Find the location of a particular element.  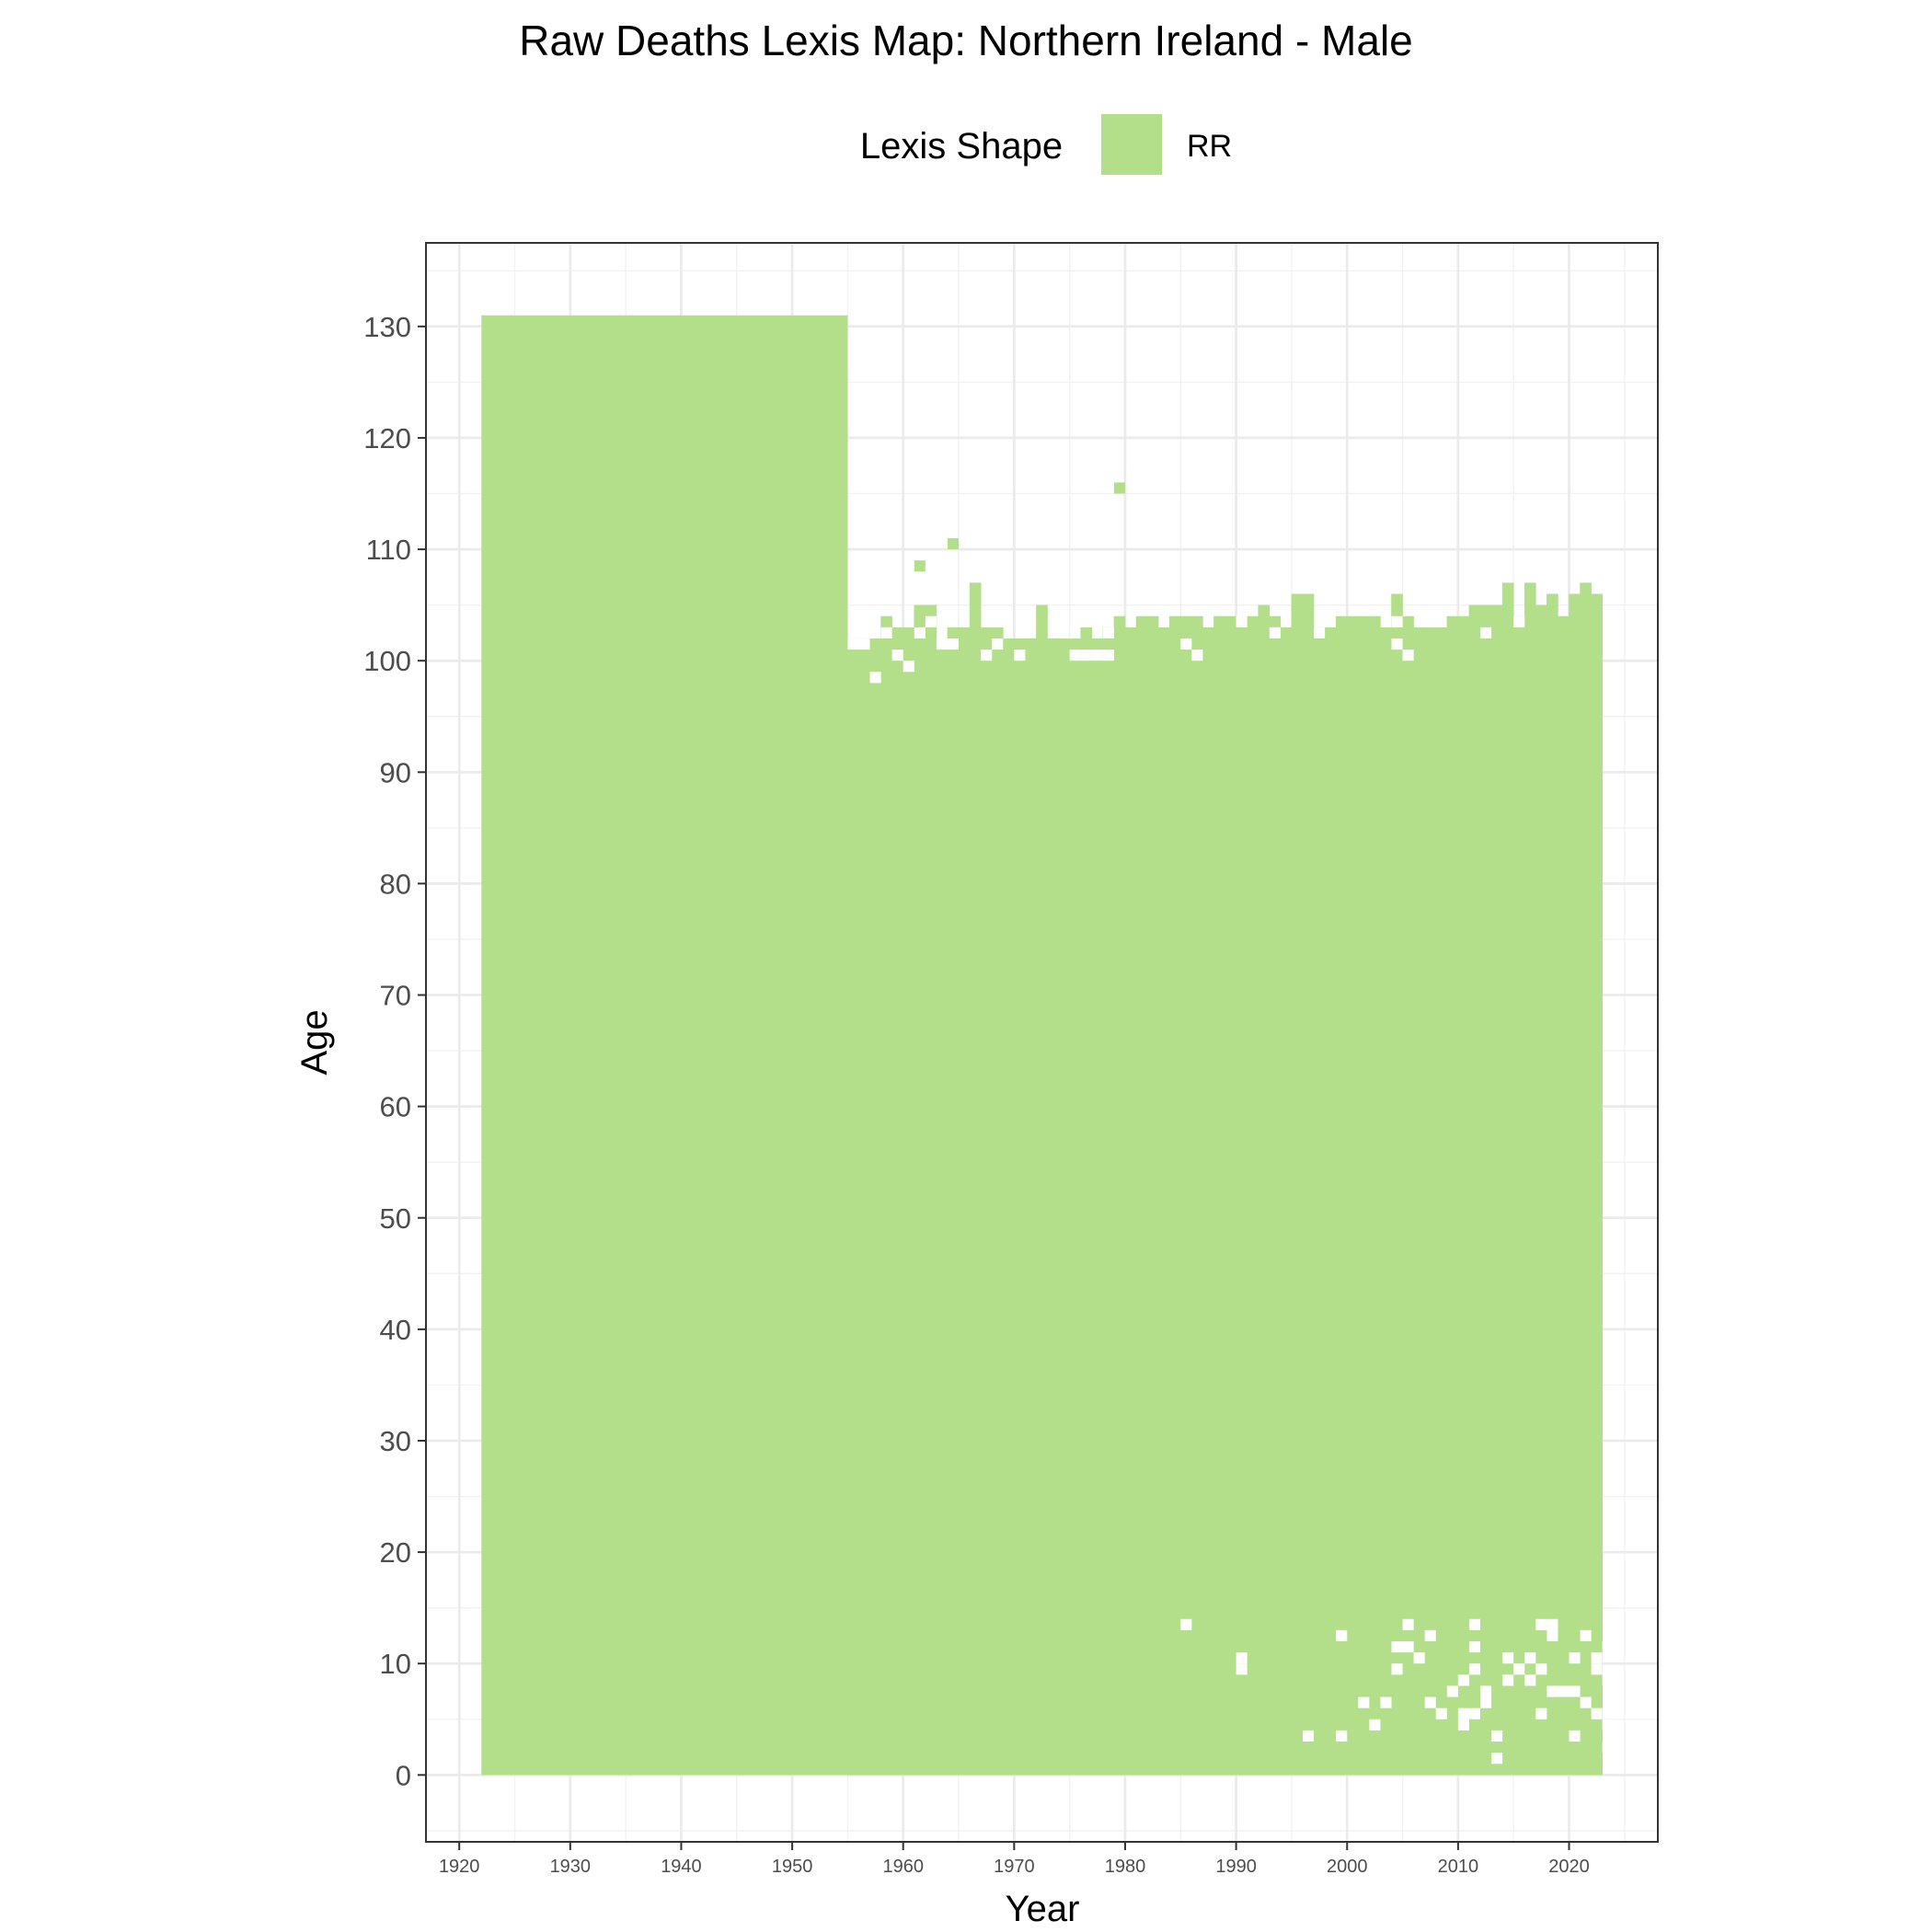

x-tick-label: 1930 is located at coordinates (571, 1867).